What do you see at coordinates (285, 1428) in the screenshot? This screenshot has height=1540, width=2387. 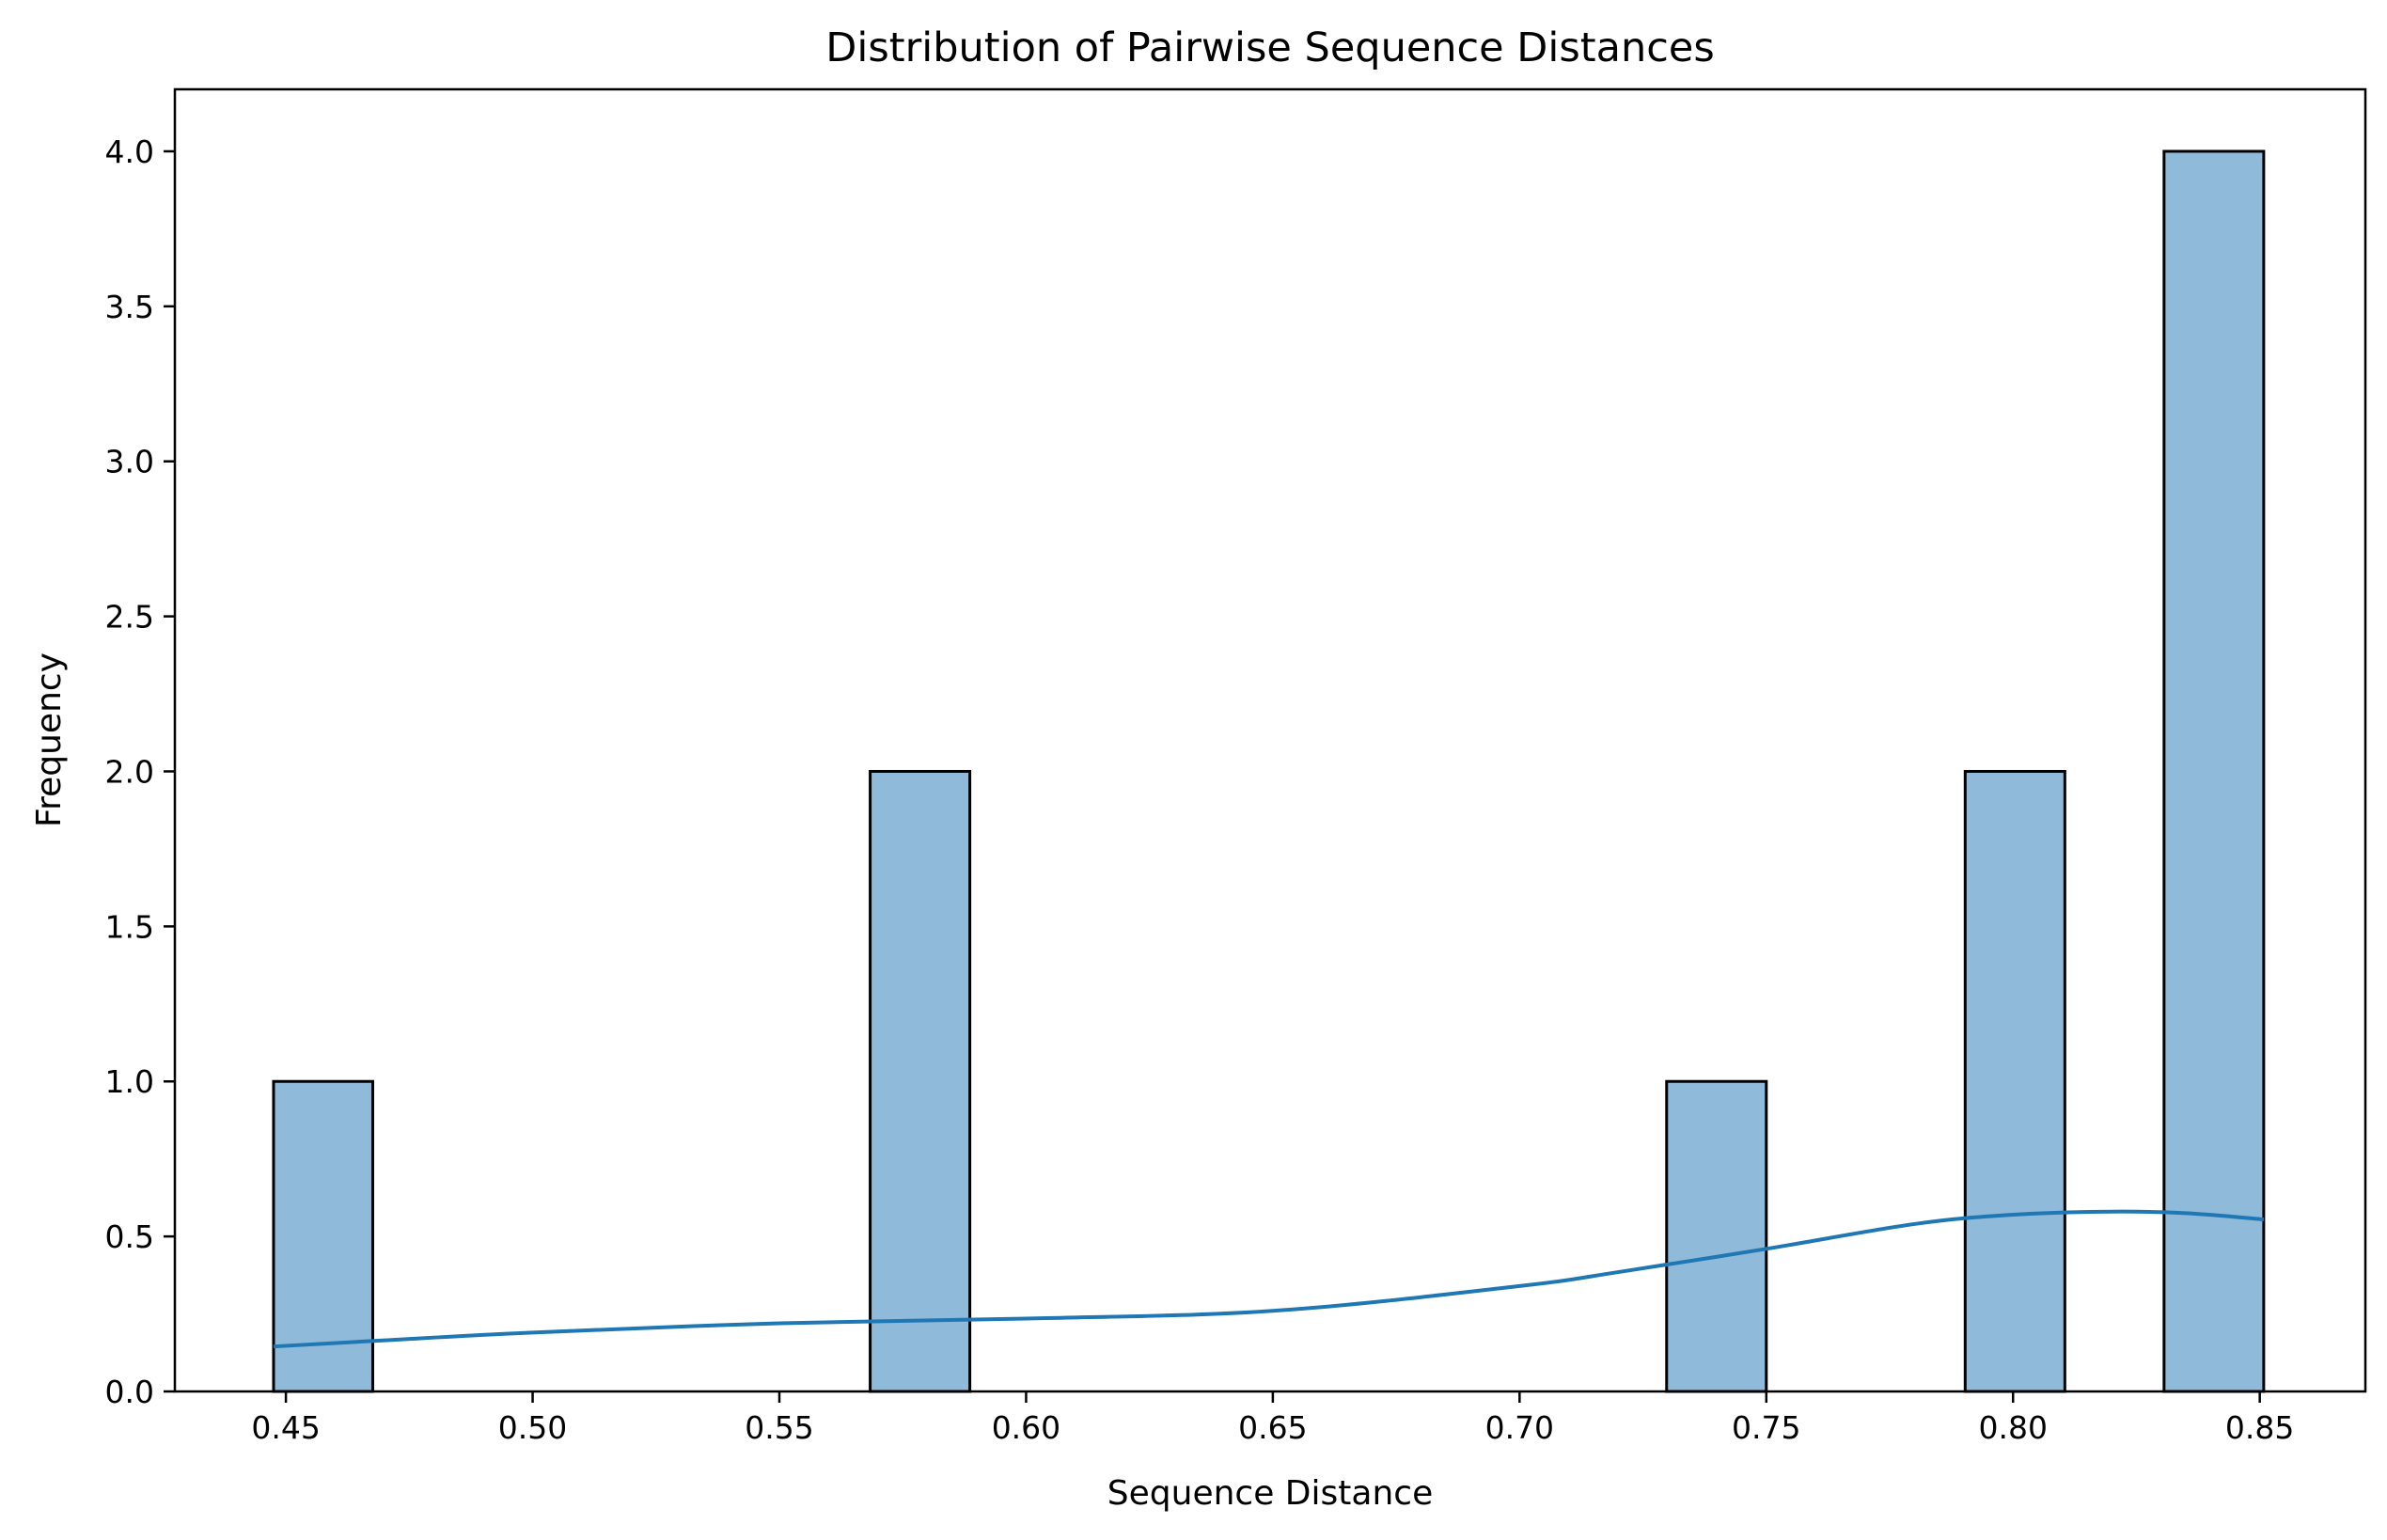 I see `x-tick-label: 0.45` at bounding box center [285, 1428].